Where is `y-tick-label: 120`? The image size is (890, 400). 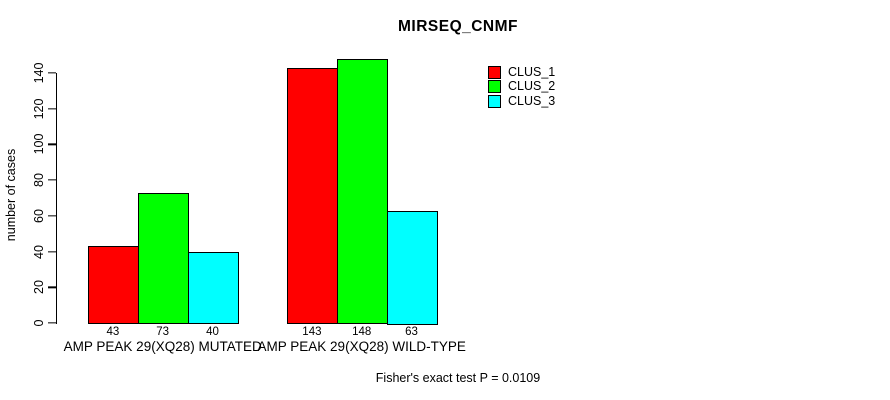 y-tick-label: 120 is located at coordinates (39, 109).